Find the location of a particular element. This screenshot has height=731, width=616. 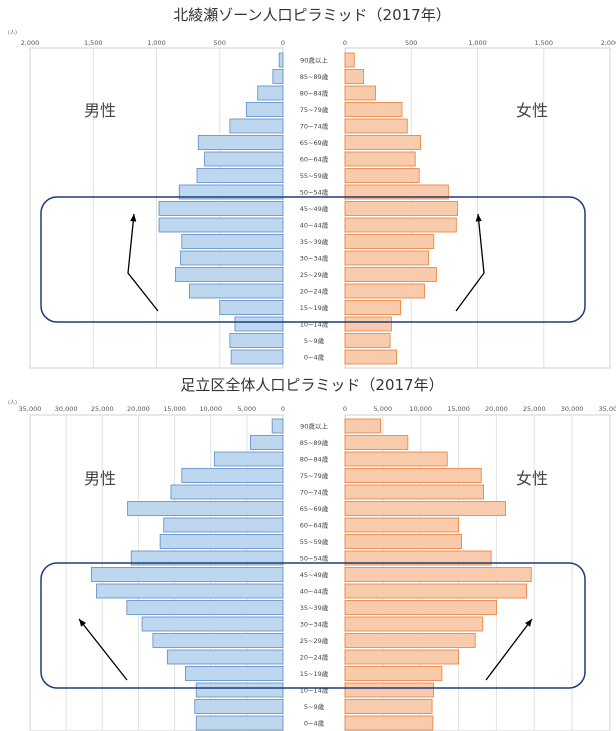

tick-label-left: 10,000 is located at coordinates (210, 409).